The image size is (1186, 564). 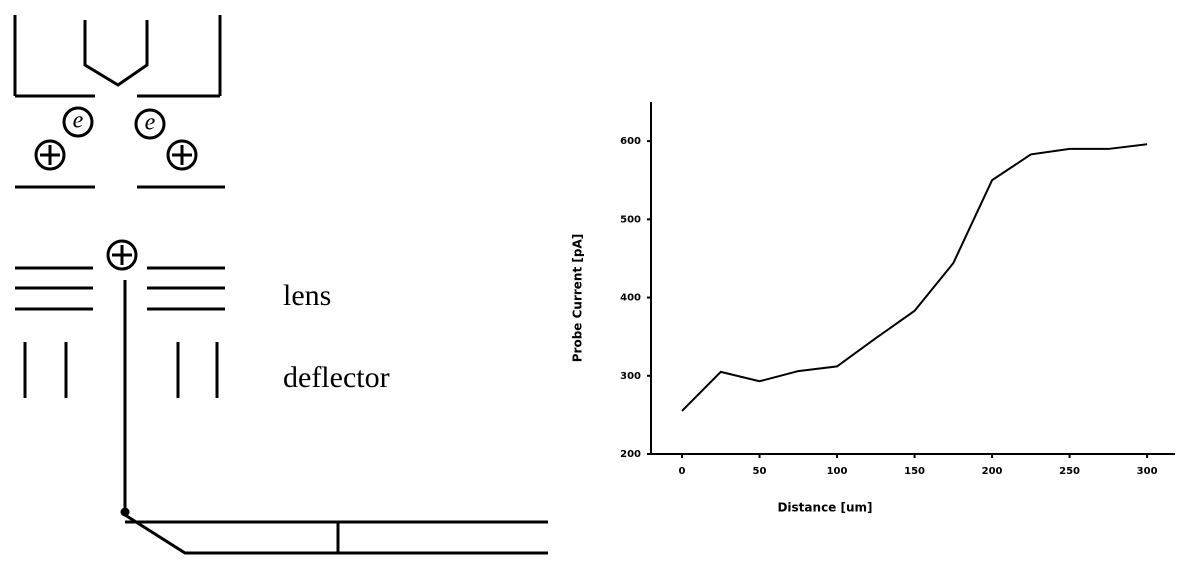 What do you see at coordinates (760, 471) in the screenshot?
I see `x-tick-label: 50` at bounding box center [760, 471].